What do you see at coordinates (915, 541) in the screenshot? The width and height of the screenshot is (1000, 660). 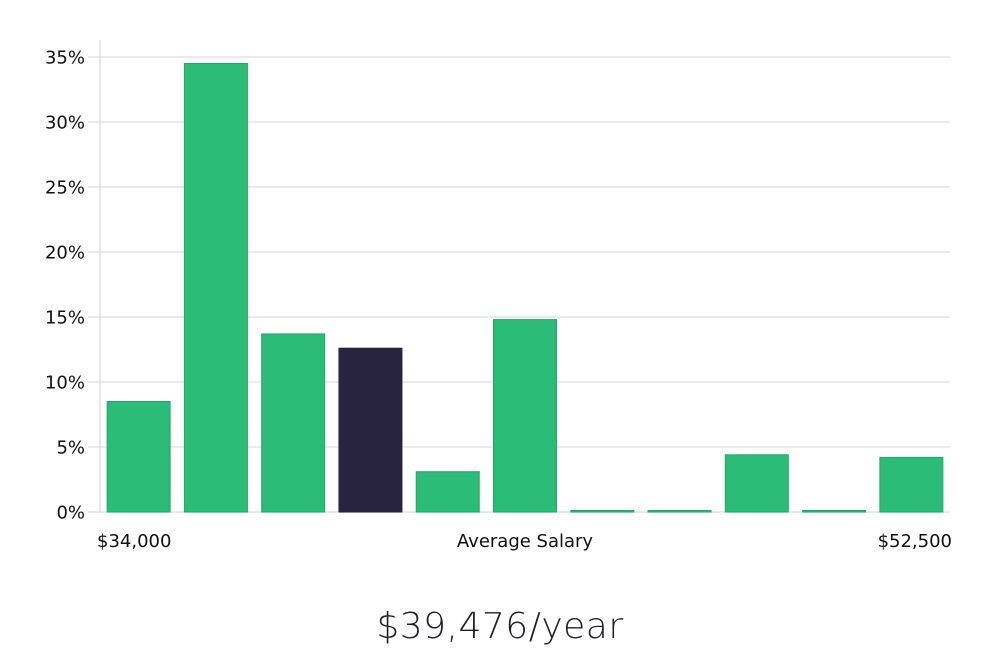 I see `x-max-label: $52,500` at bounding box center [915, 541].